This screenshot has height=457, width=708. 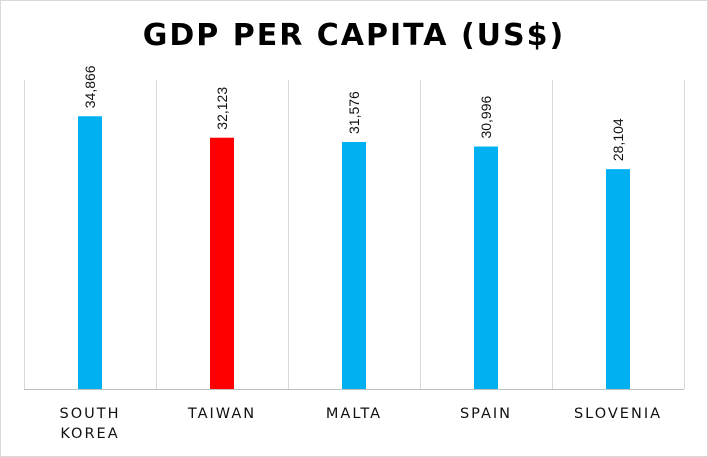 What do you see at coordinates (618, 414) in the screenshot?
I see `x-tick-label-slovenia: SLOVENIA` at bounding box center [618, 414].